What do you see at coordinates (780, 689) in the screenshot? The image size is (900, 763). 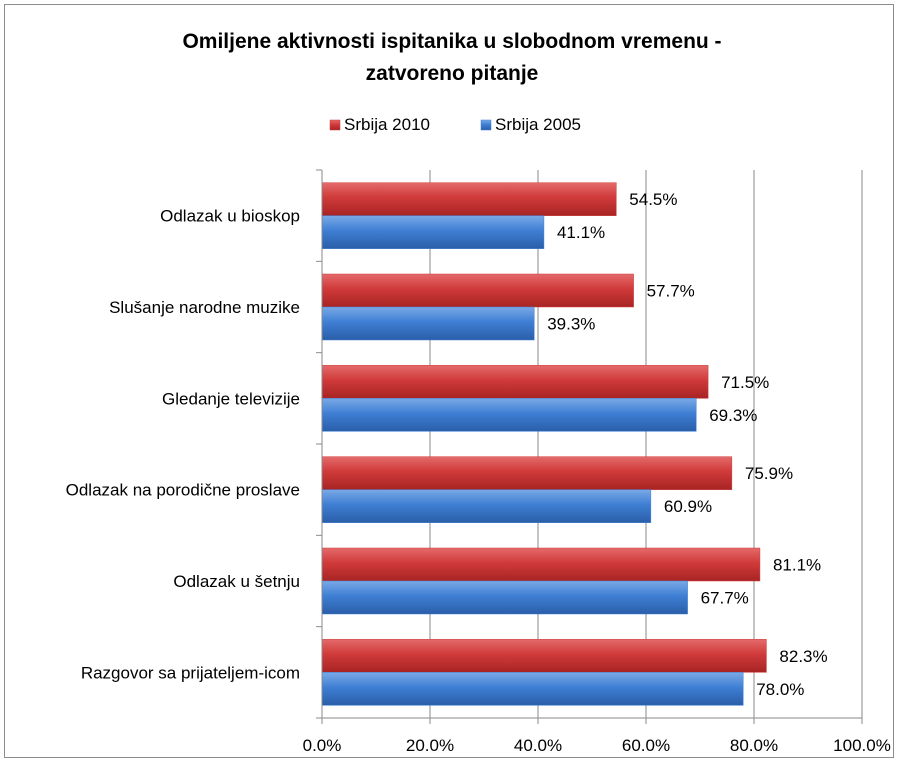 I see `data-label: 78.0%` at bounding box center [780, 689].